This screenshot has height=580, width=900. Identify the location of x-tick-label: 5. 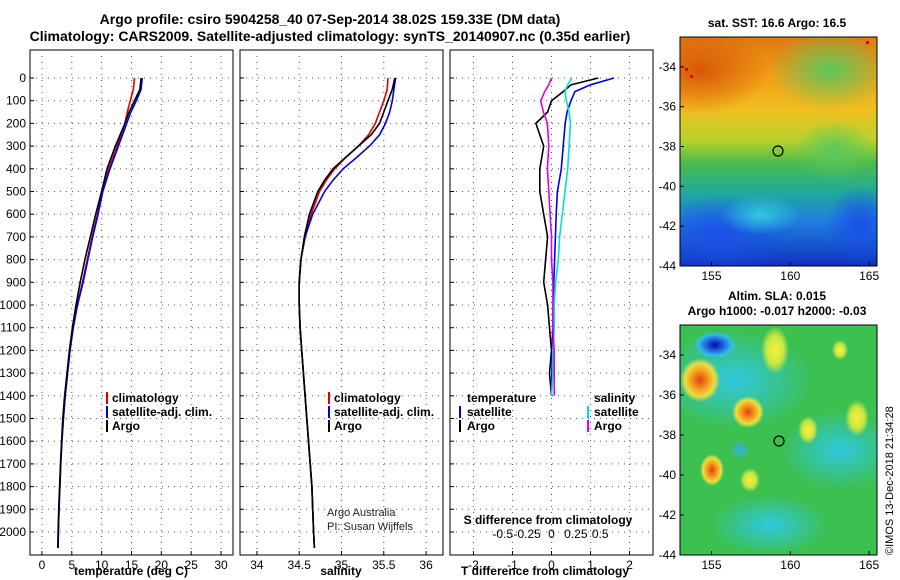
(71, 565).